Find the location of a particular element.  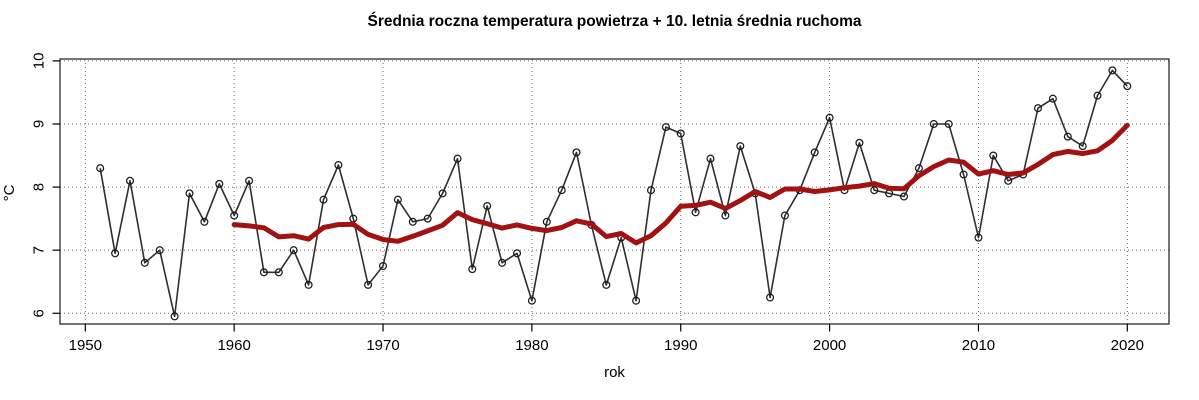

data-point-1954 is located at coordinates (144, 262).